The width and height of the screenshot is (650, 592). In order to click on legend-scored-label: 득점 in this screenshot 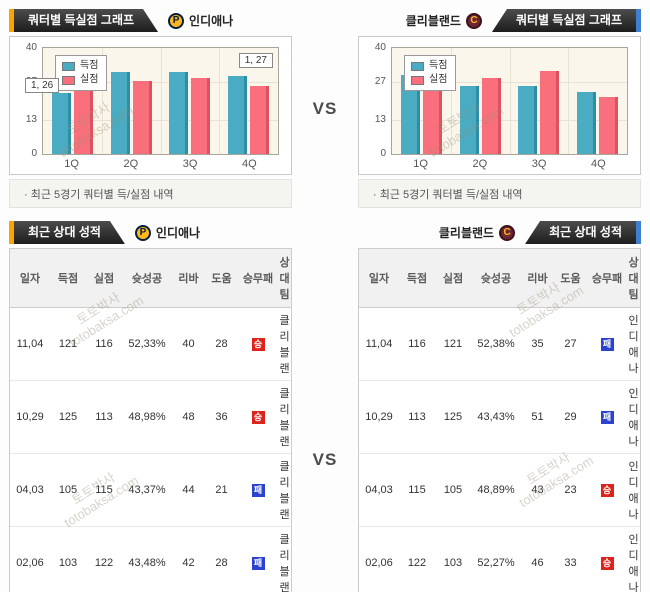, I will do `click(438, 65)`.